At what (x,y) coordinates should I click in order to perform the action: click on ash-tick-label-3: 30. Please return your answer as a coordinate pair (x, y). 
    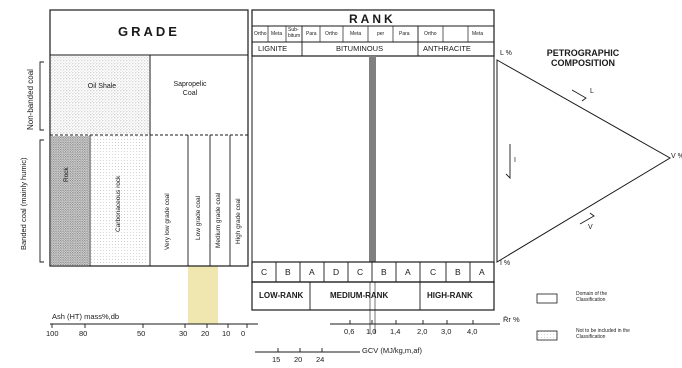
    Looking at the image, I should click on (183, 333).